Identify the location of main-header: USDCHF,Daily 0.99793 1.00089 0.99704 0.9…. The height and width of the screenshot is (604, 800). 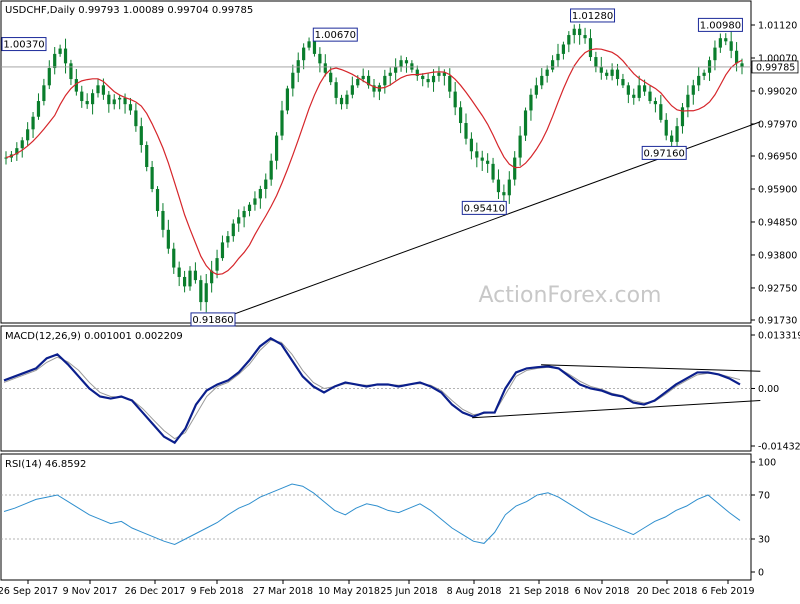
(129, 10).